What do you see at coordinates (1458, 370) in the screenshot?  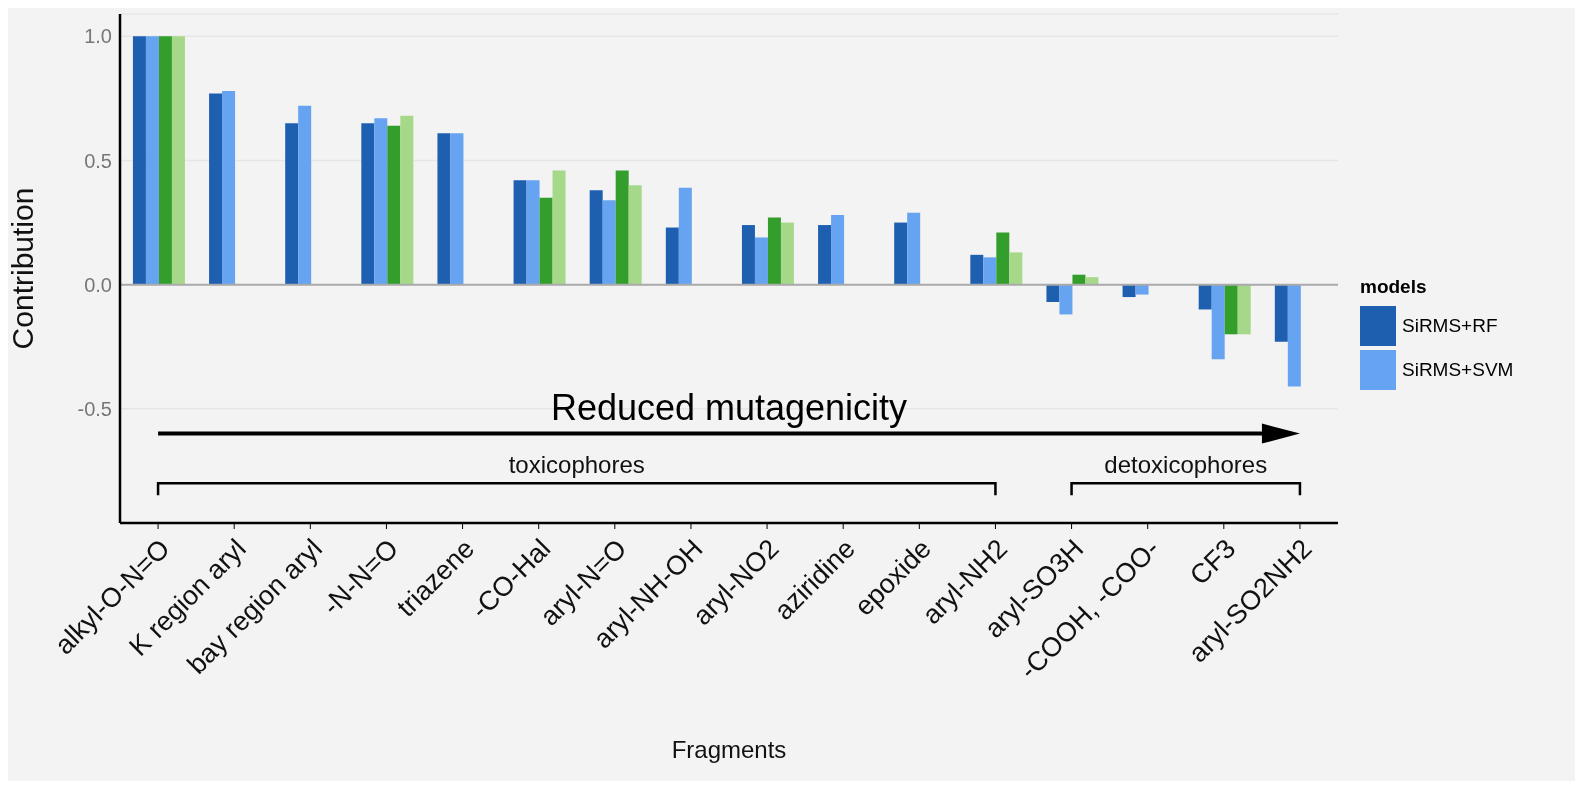 I see `legend-label: SiRMS+SVM` at bounding box center [1458, 370].